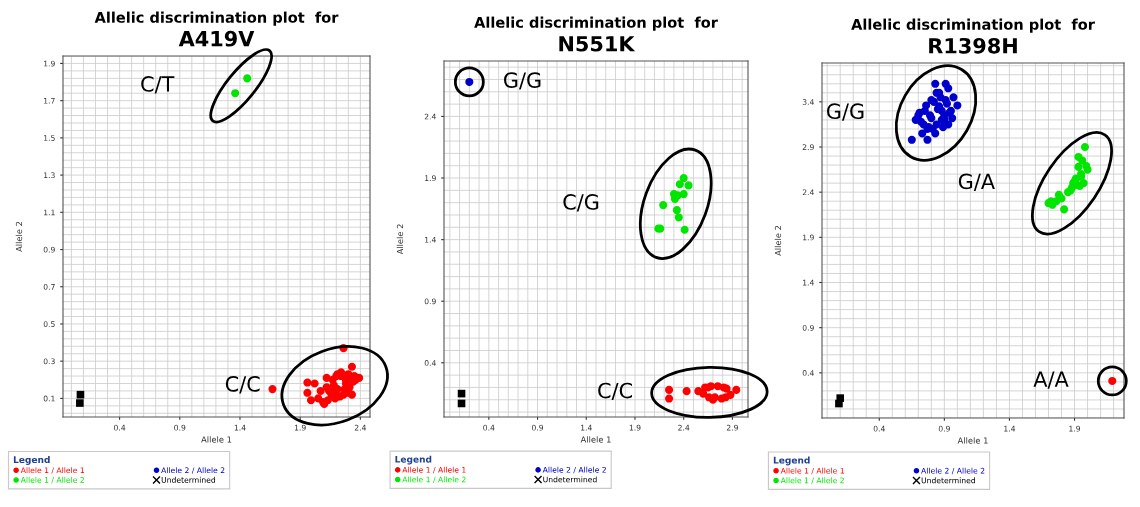  I want to click on annotation: C/T, so click(158, 85).